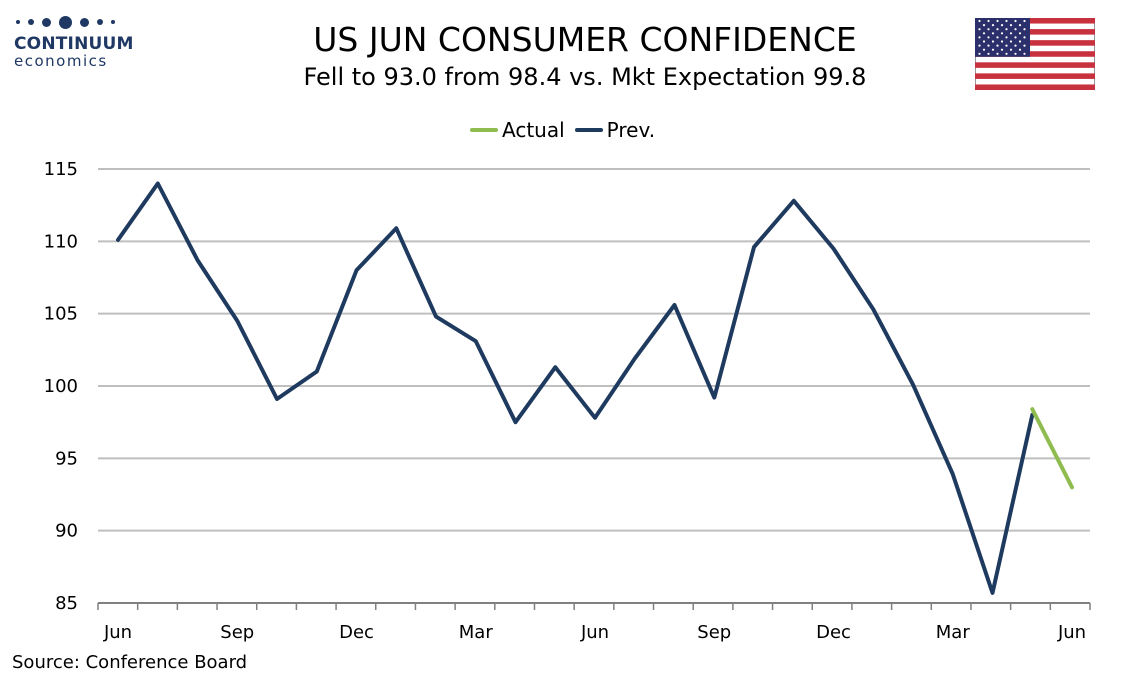 The image size is (1134, 680). What do you see at coordinates (61, 241) in the screenshot?
I see `y-tick-label-110: 110` at bounding box center [61, 241].